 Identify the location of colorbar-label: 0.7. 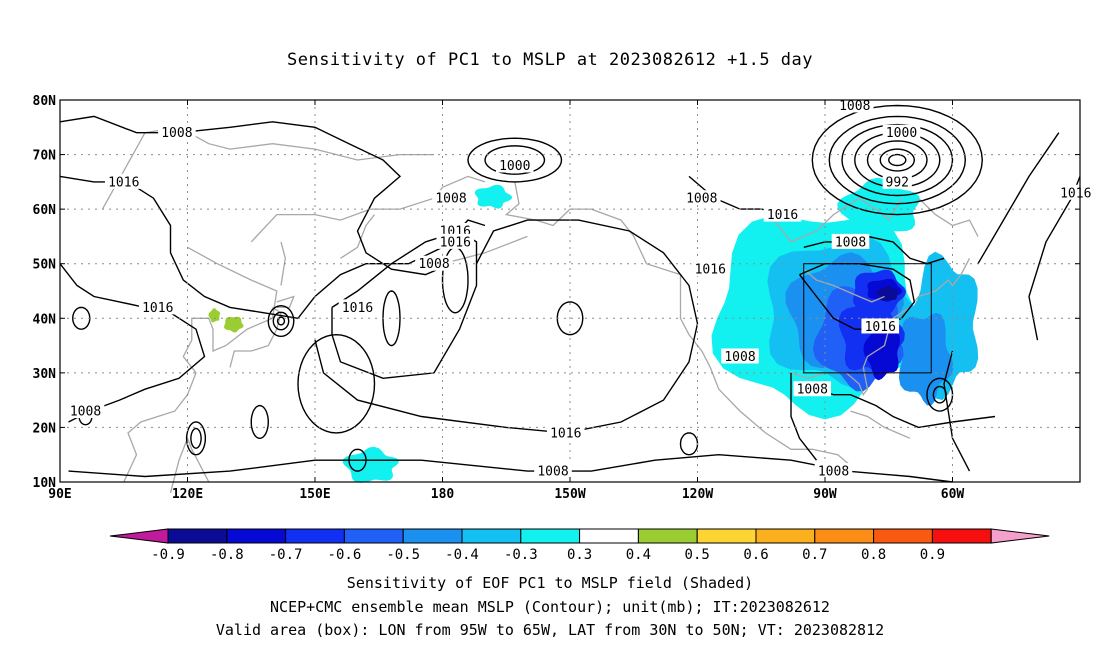
(814, 555).